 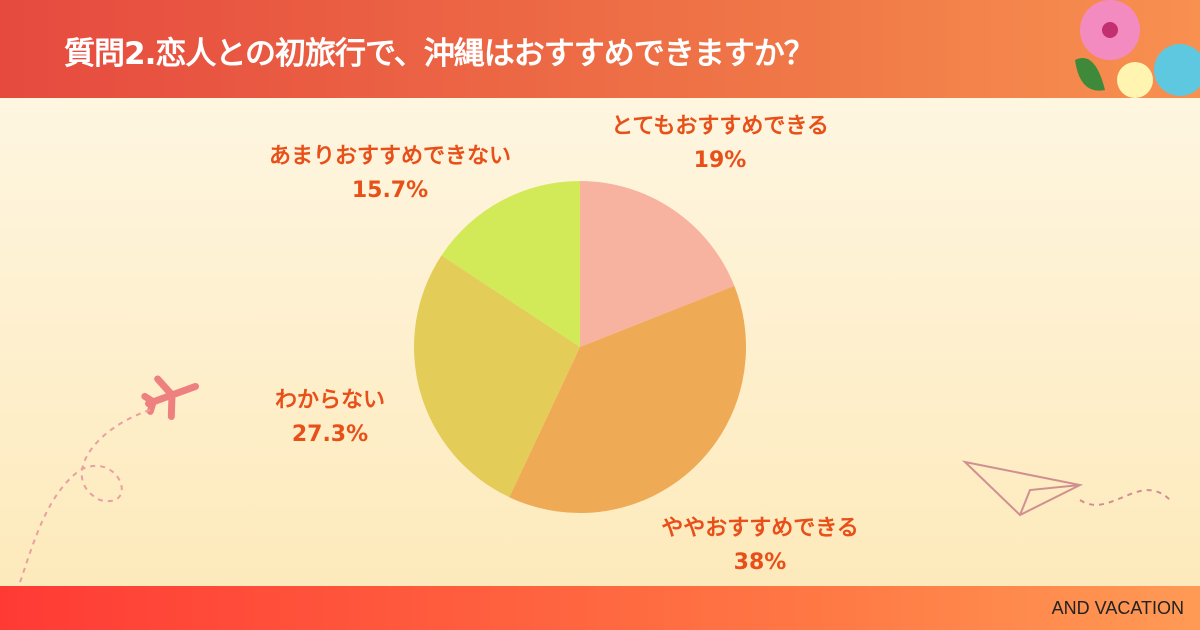 What do you see at coordinates (170, 398) in the screenshot?
I see `airplane-icon` at bounding box center [170, 398].